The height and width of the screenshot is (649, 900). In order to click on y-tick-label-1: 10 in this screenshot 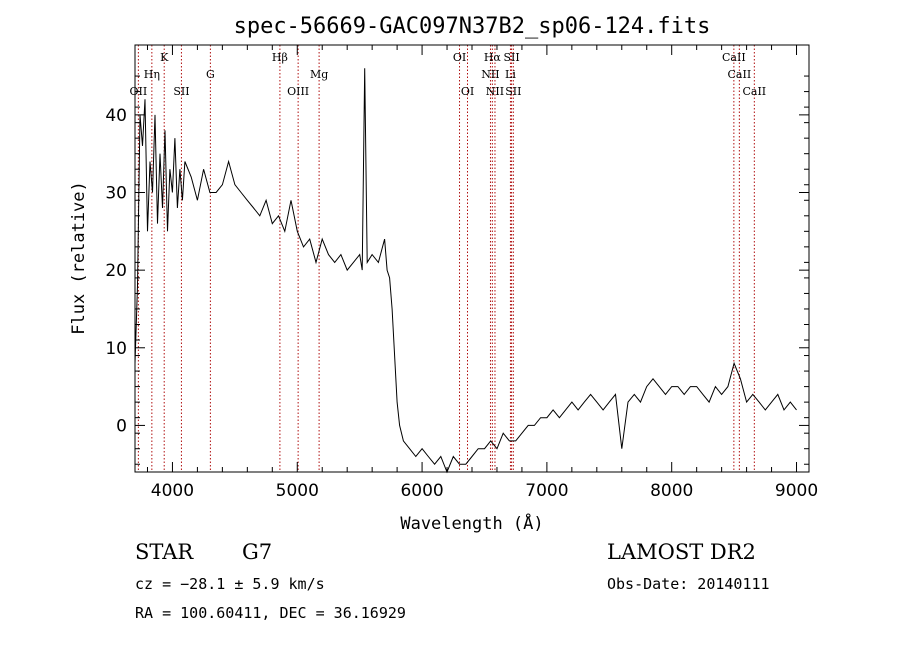, I will do `click(116, 349)`.